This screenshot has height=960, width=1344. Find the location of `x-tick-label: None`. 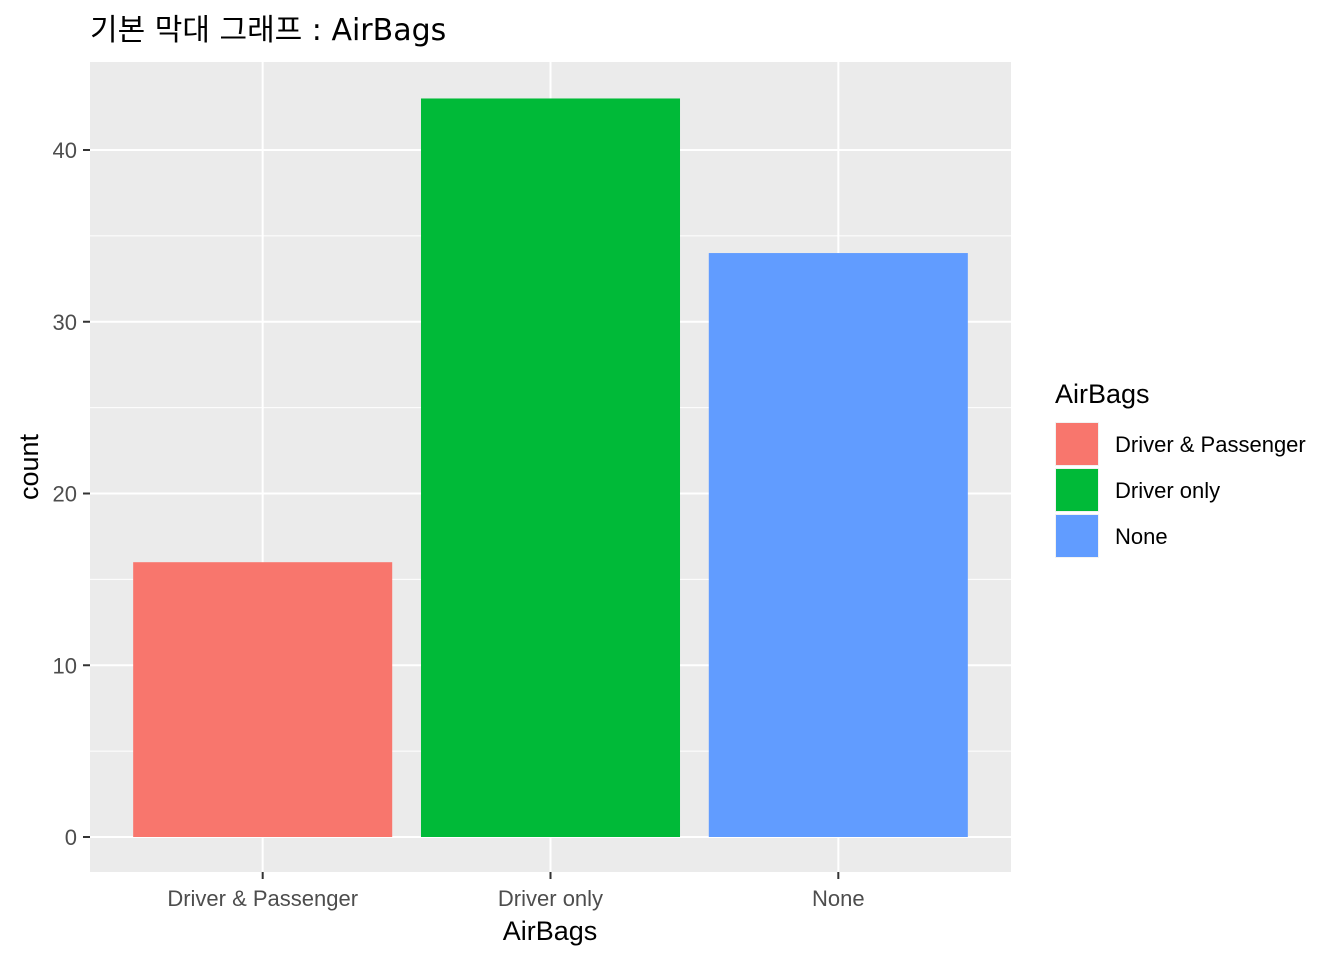

x-tick-label: None is located at coordinates (838, 898).